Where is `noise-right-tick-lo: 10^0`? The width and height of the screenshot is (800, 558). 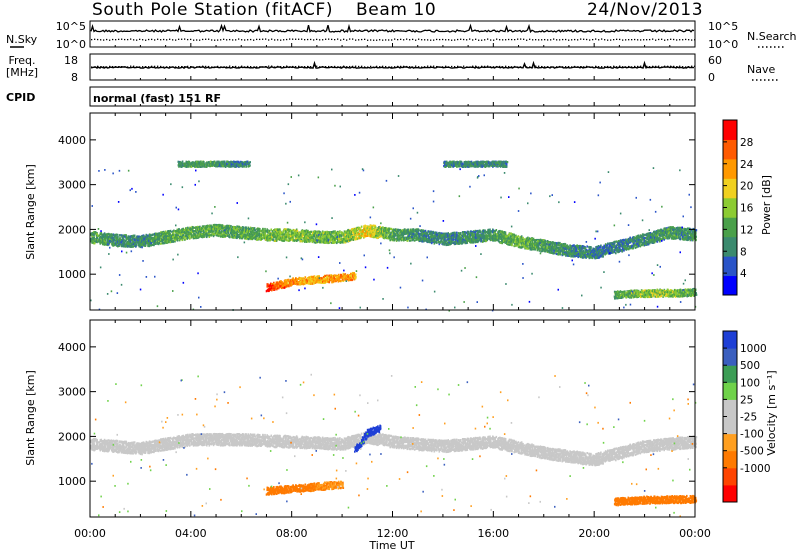 noise-right-tick-lo: 10^0 is located at coordinates (723, 44).